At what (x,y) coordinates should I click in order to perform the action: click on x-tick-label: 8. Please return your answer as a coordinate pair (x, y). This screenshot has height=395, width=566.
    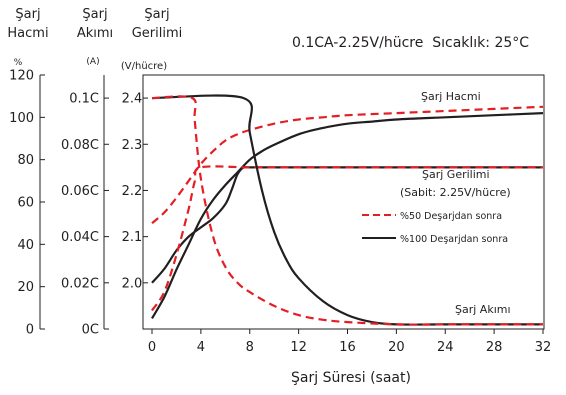
    Looking at the image, I should click on (250, 347).